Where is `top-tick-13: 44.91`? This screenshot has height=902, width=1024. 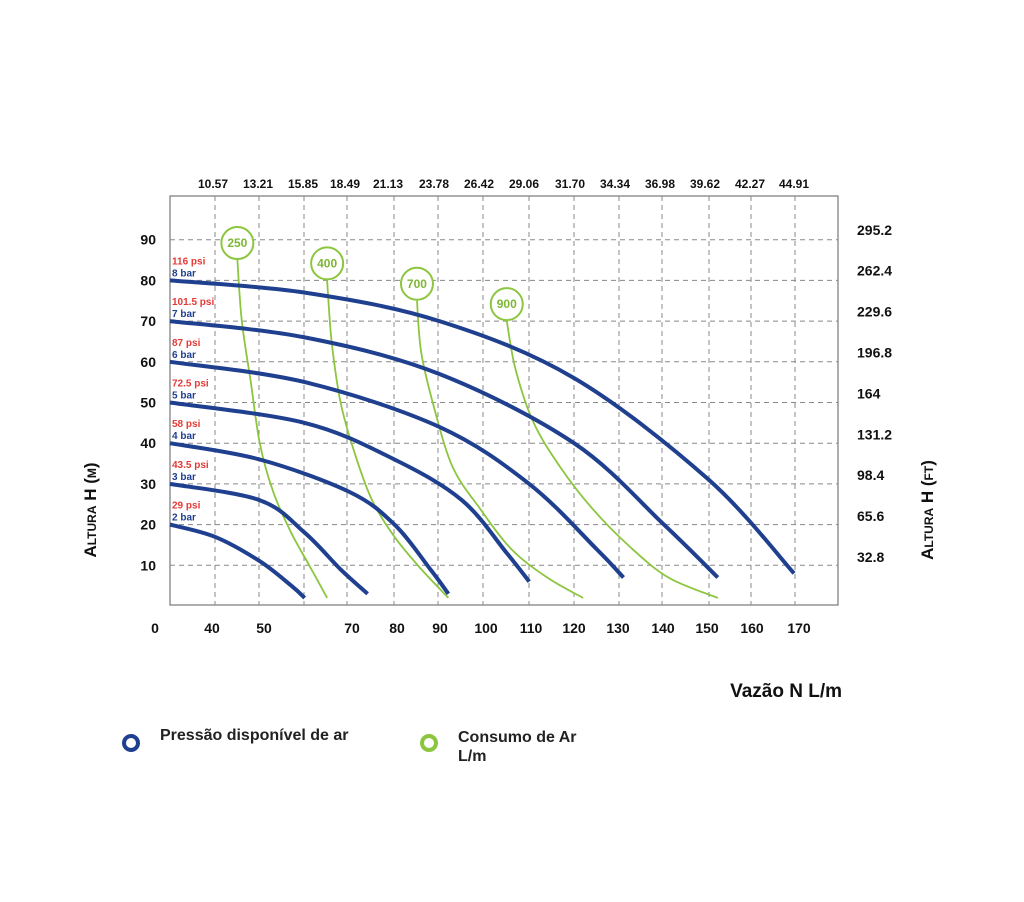 top-tick-13: 44.91 is located at coordinates (794, 184).